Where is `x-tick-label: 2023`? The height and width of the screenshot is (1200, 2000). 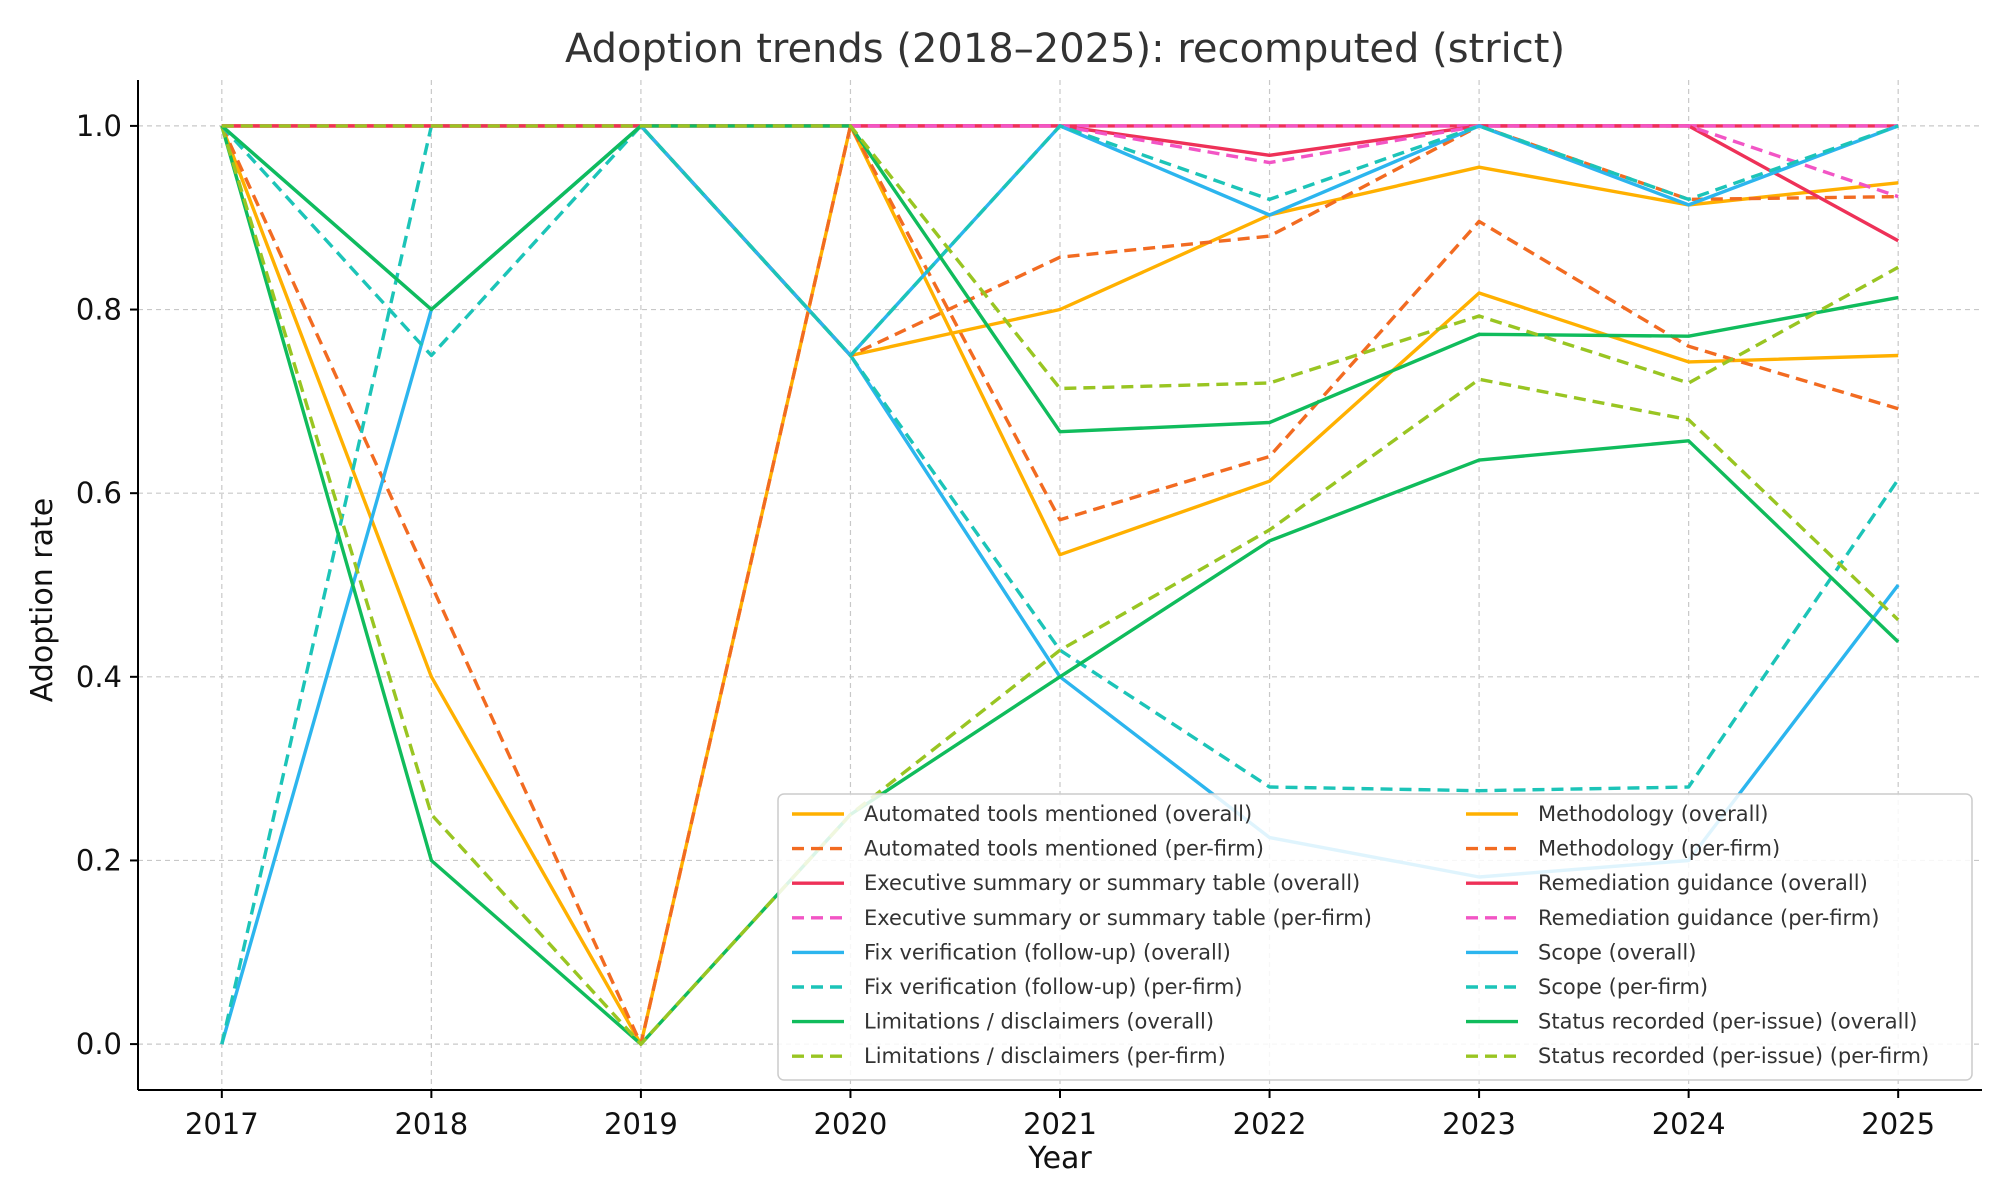 x-tick-label: 2023 is located at coordinates (1479, 1124).